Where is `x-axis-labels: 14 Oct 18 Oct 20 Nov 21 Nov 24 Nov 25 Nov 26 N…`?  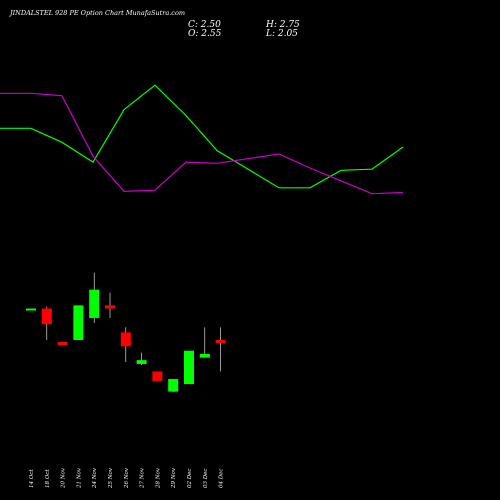 x-axis-labels: 14 Oct 18 Oct 20 Nov 21 Nov 24 Nov 25 Nov 26 N… is located at coordinates (127, 478).